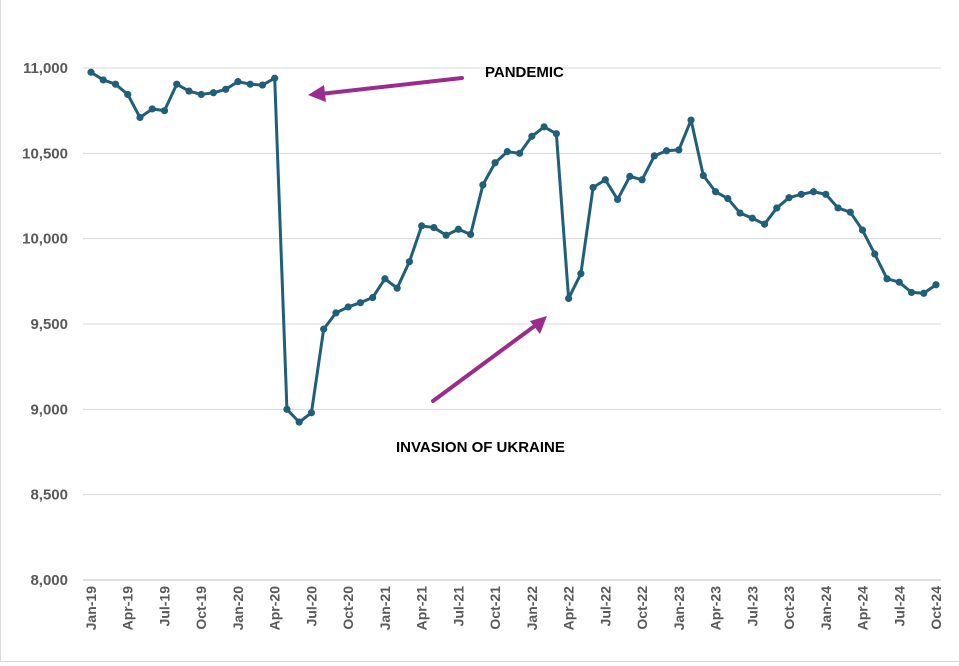  What do you see at coordinates (49, 495) in the screenshot?
I see `y-tick-label: 8,500` at bounding box center [49, 495].